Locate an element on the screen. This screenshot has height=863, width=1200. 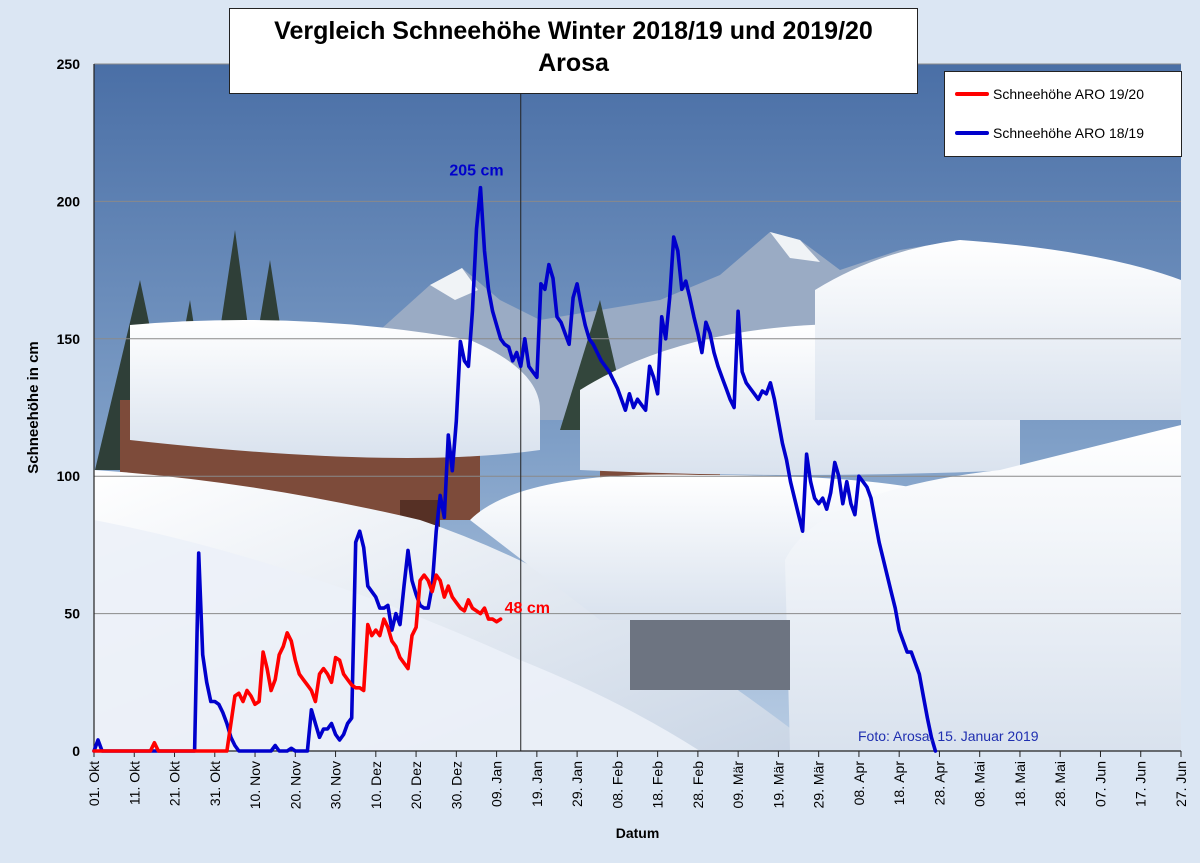
x-tick-label: 28. Mai is located at coordinates (1060, 784).